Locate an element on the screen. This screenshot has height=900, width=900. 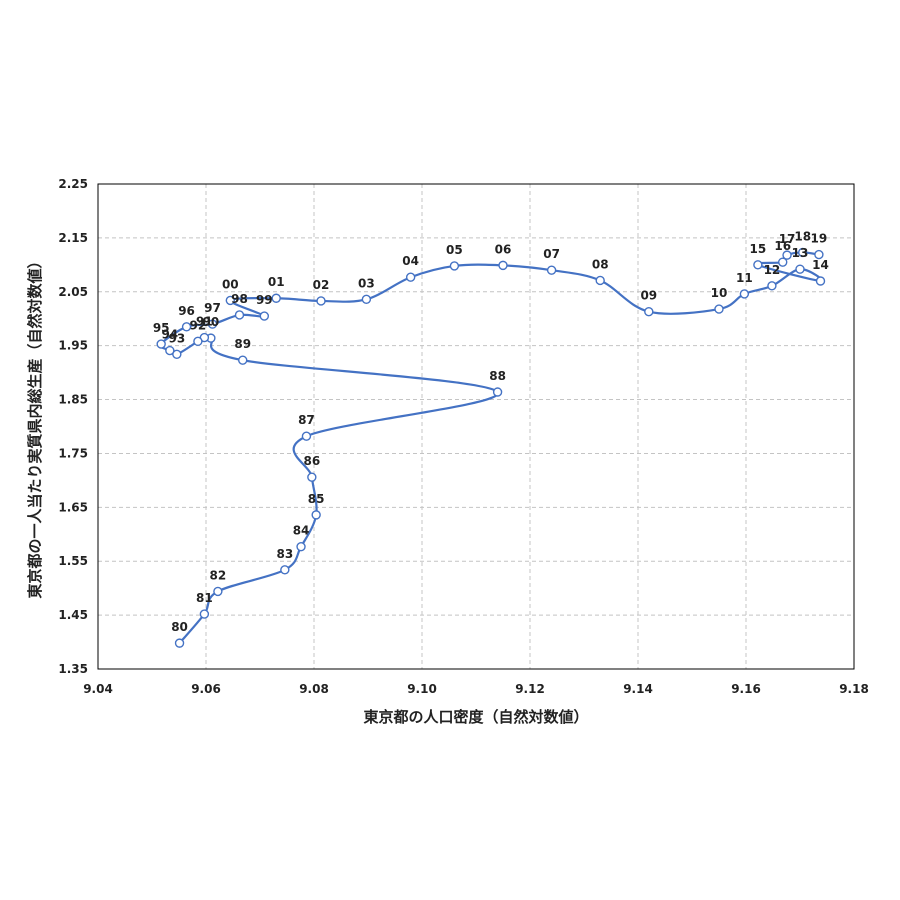
x-tick-label: 9.12 is located at coordinates (530, 689).